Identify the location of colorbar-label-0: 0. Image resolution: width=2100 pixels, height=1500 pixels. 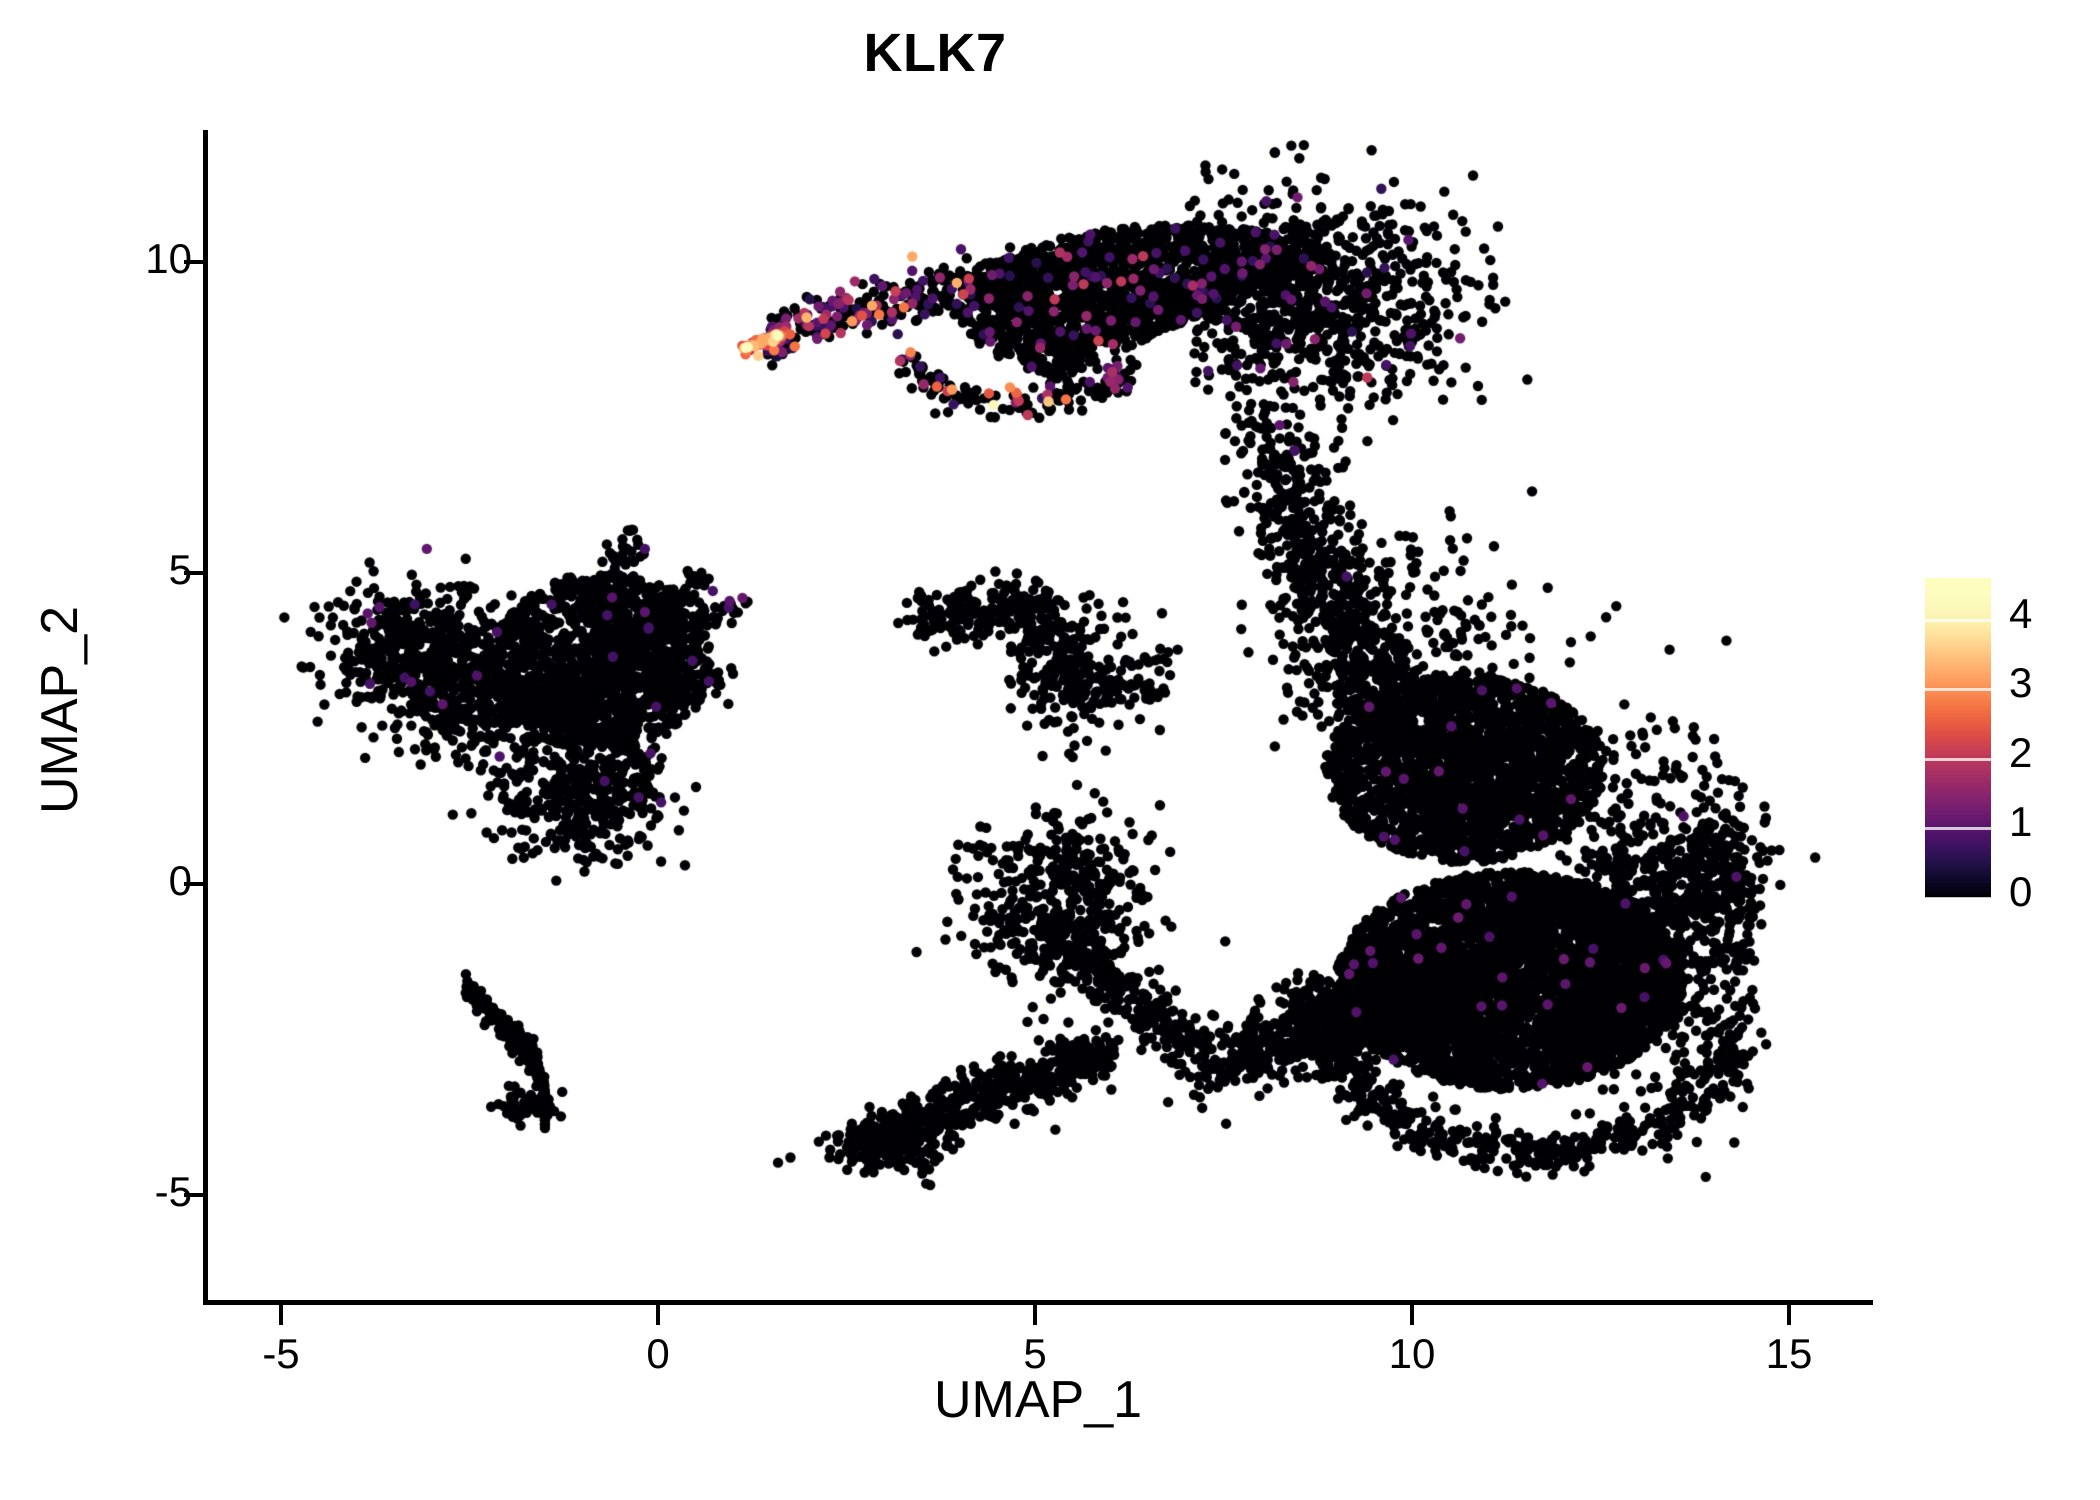
(2021, 891).